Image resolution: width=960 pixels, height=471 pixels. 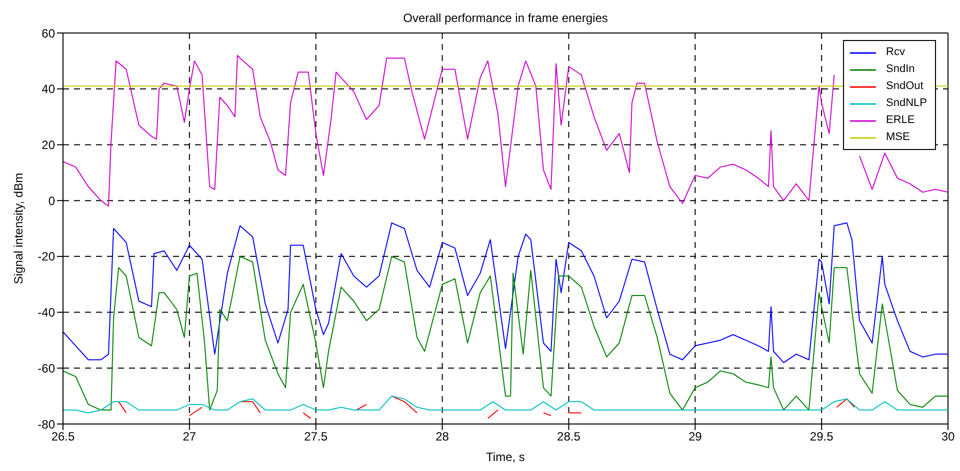 What do you see at coordinates (900, 69) in the screenshot?
I see `legend-label: SndIn` at bounding box center [900, 69].